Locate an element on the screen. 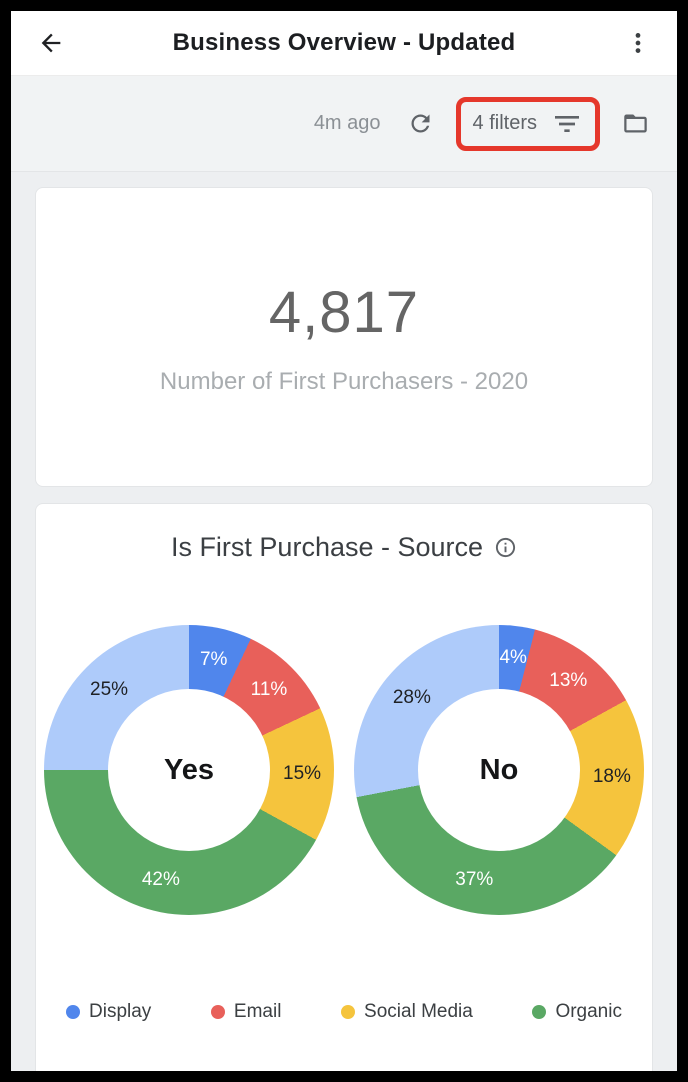 Image resolution: width=688 pixels, height=1082 pixels. donut-segment-label: 15% is located at coordinates (302, 773).